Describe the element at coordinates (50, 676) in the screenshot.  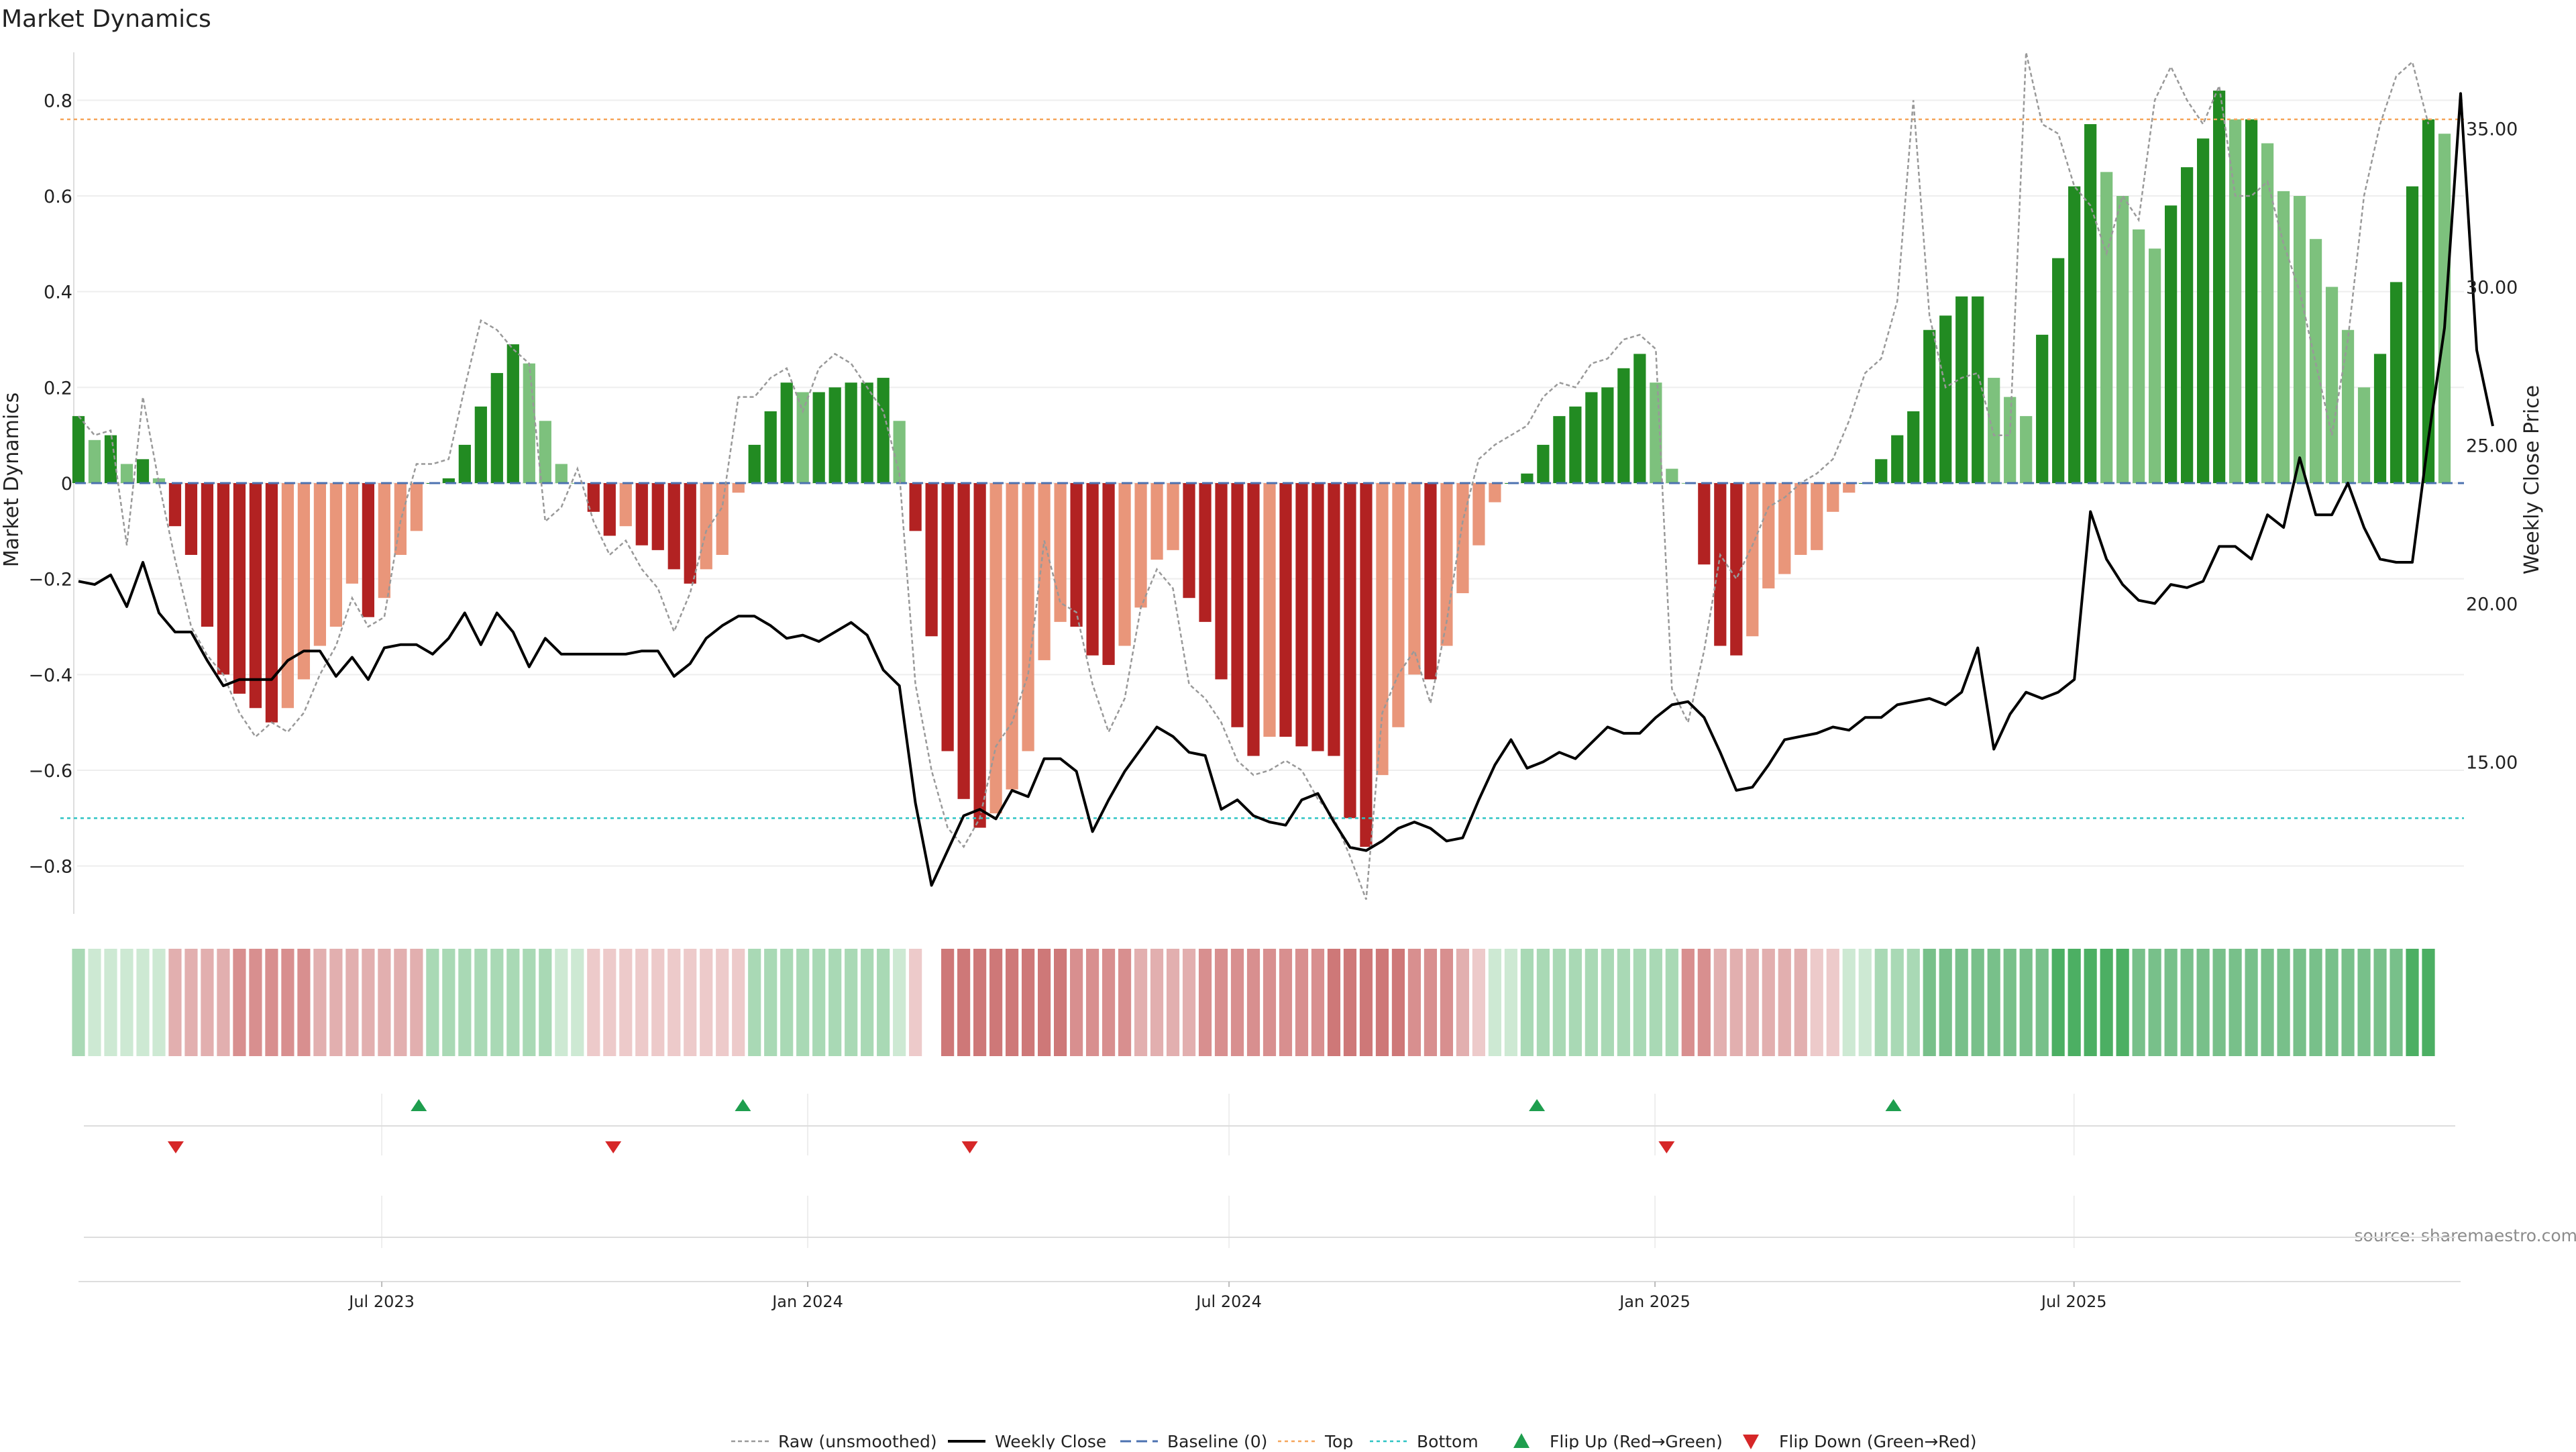
I see `y-tick-label: −0.4` at that location.